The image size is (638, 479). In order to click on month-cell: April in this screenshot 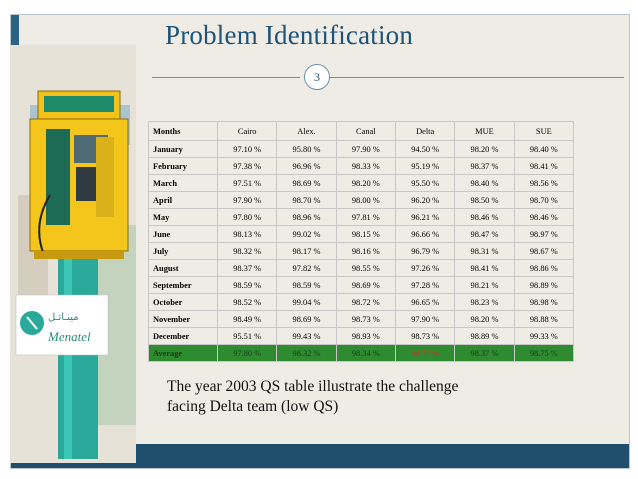, I will do `click(183, 200)`.